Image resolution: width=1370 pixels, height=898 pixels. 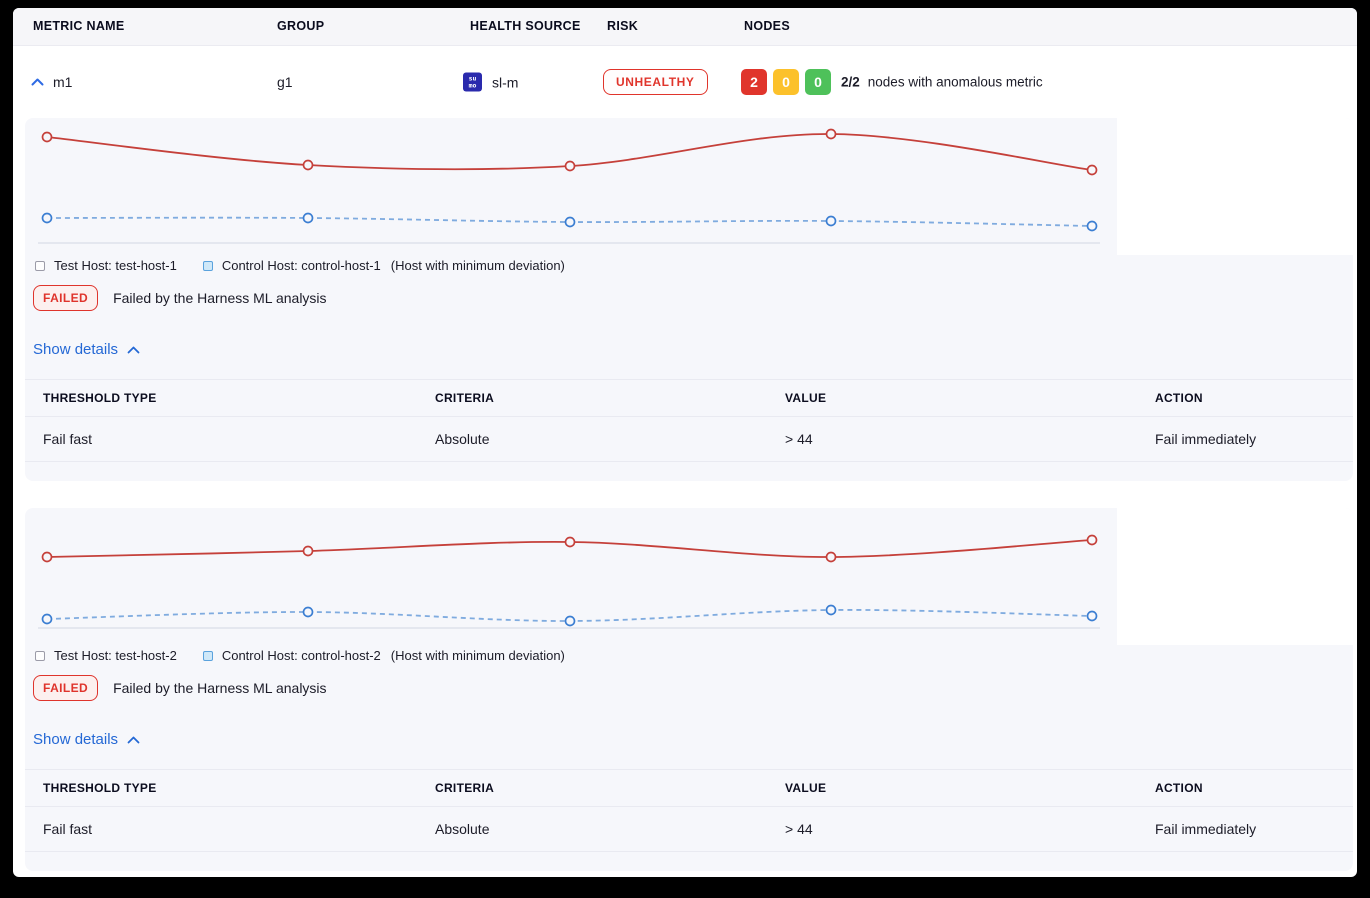 What do you see at coordinates (63, 82) in the screenshot?
I see `metric-name: m1` at bounding box center [63, 82].